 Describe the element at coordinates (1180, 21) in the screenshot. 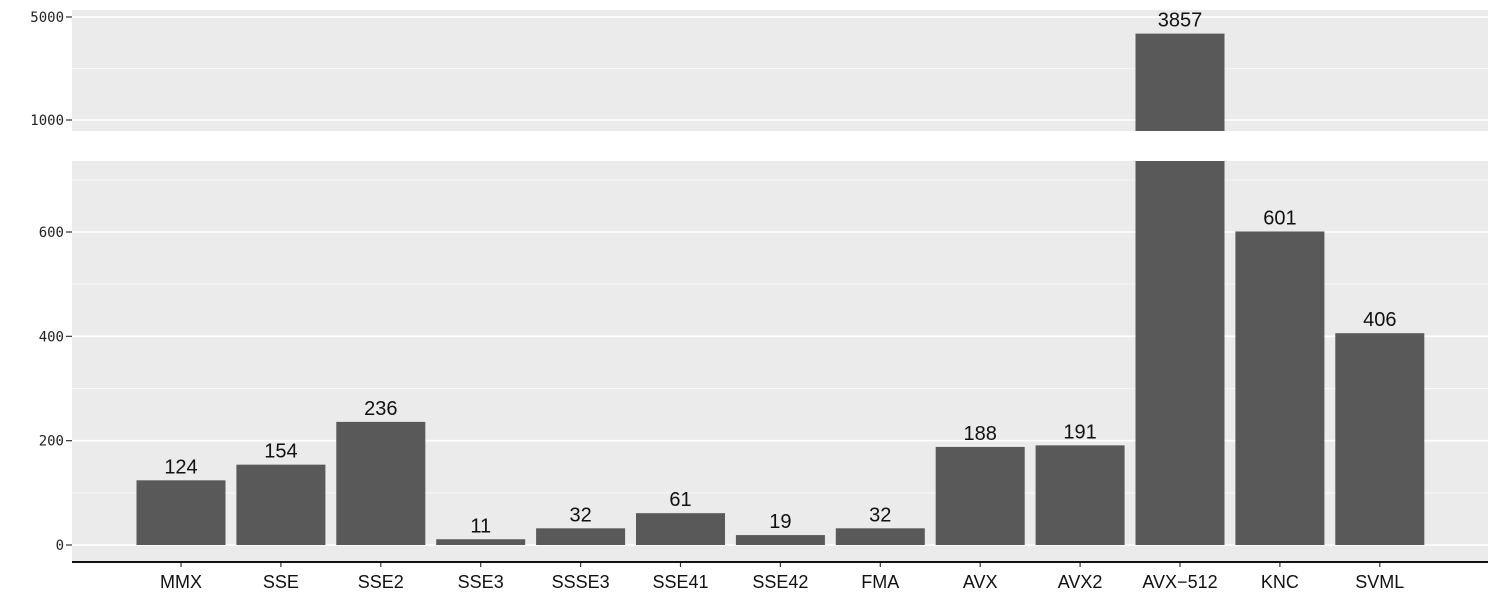

I see `bar-data-label: 3857` at that location.